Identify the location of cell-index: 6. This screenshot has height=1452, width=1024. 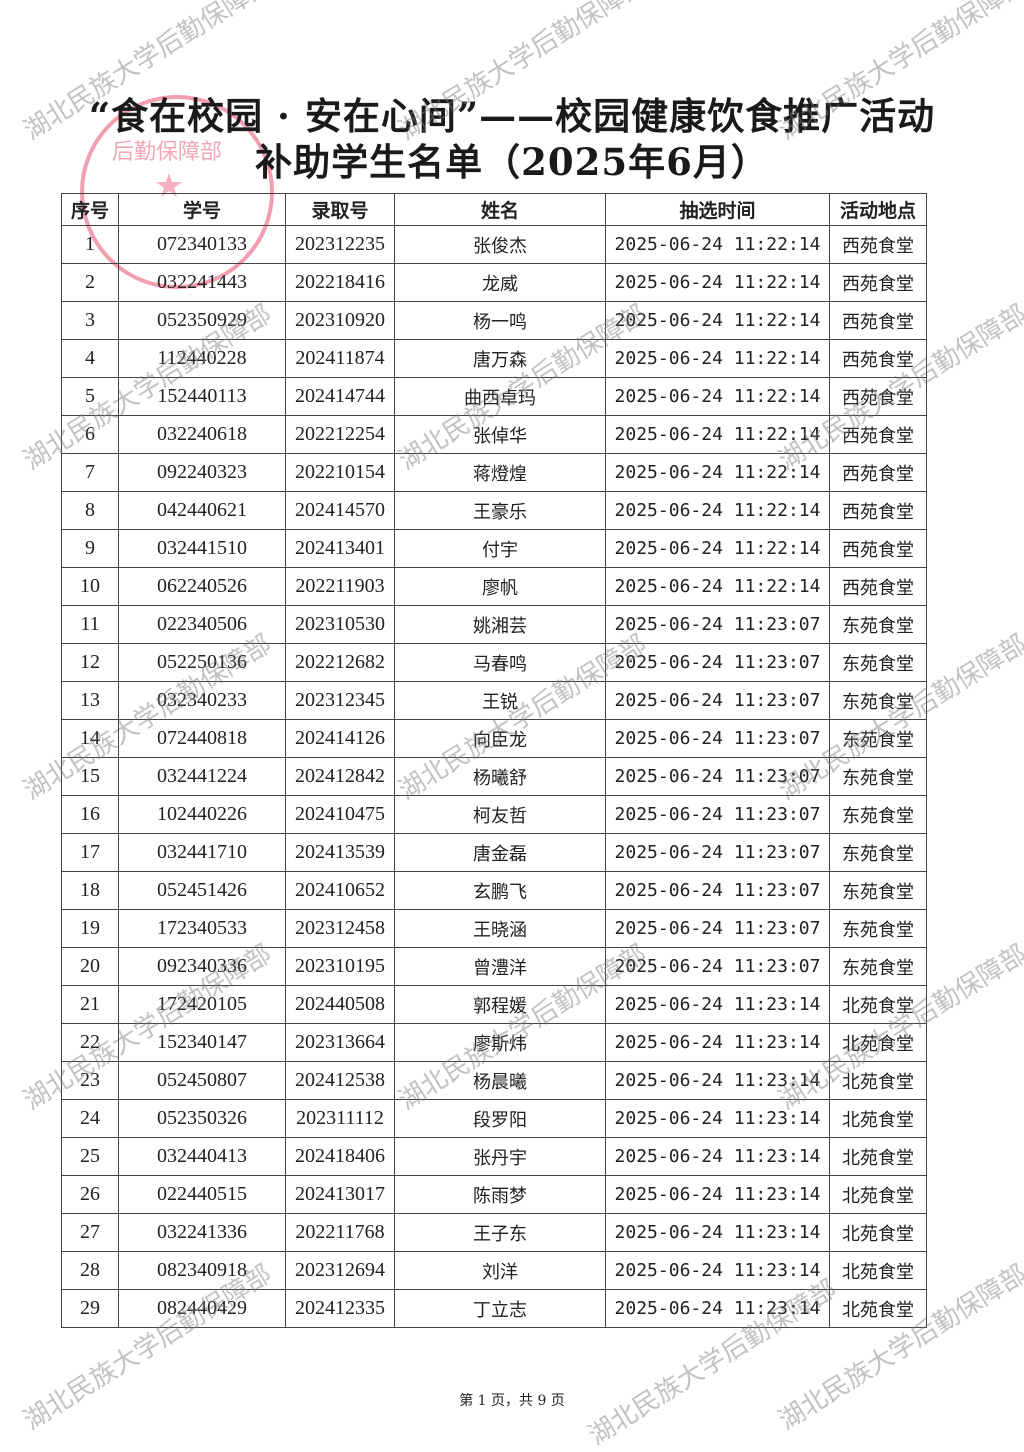
(90, 434).